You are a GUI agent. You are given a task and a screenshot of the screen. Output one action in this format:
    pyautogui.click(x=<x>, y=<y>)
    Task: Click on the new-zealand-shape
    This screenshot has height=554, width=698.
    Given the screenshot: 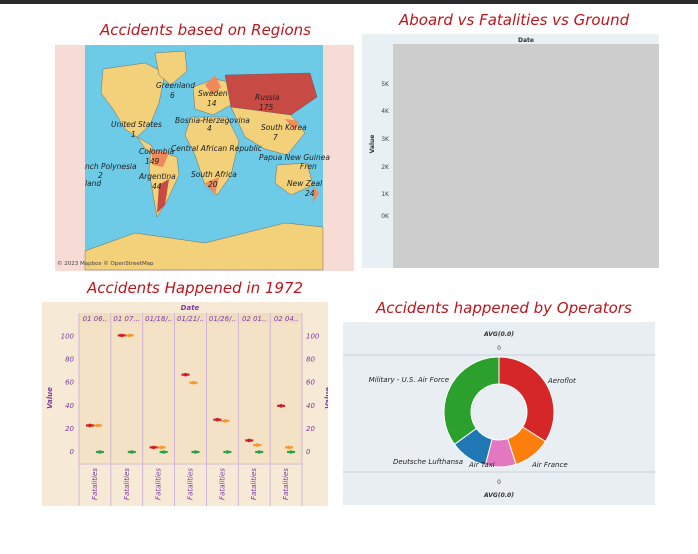 What is the action you would take?
    pyautogui.click(x=316, y=194)
    